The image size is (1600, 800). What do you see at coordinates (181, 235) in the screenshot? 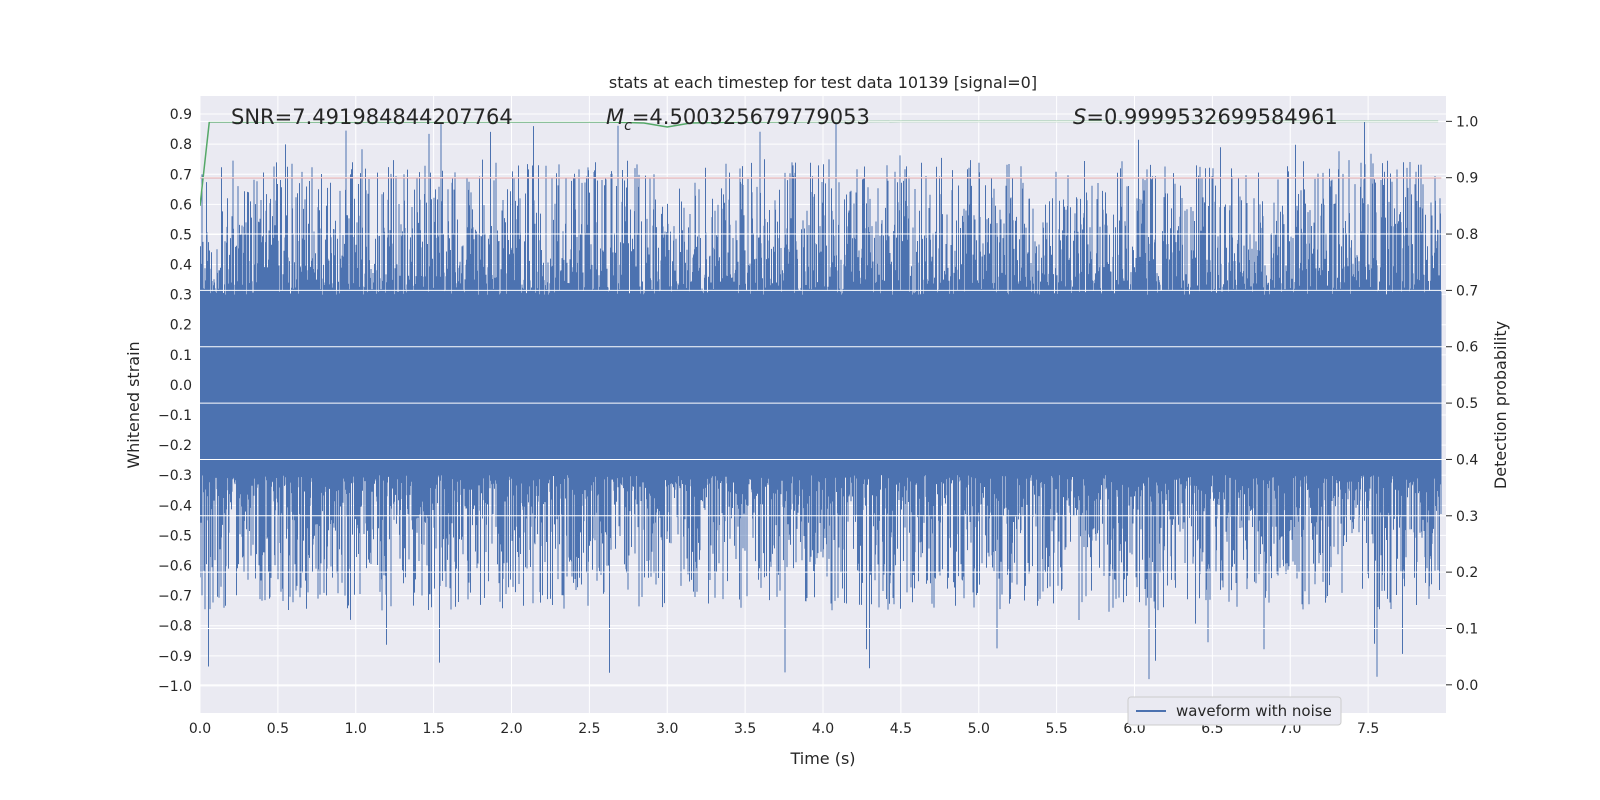
I see `y-left-tick-label: 0.5` at bounding box center [181, 235].